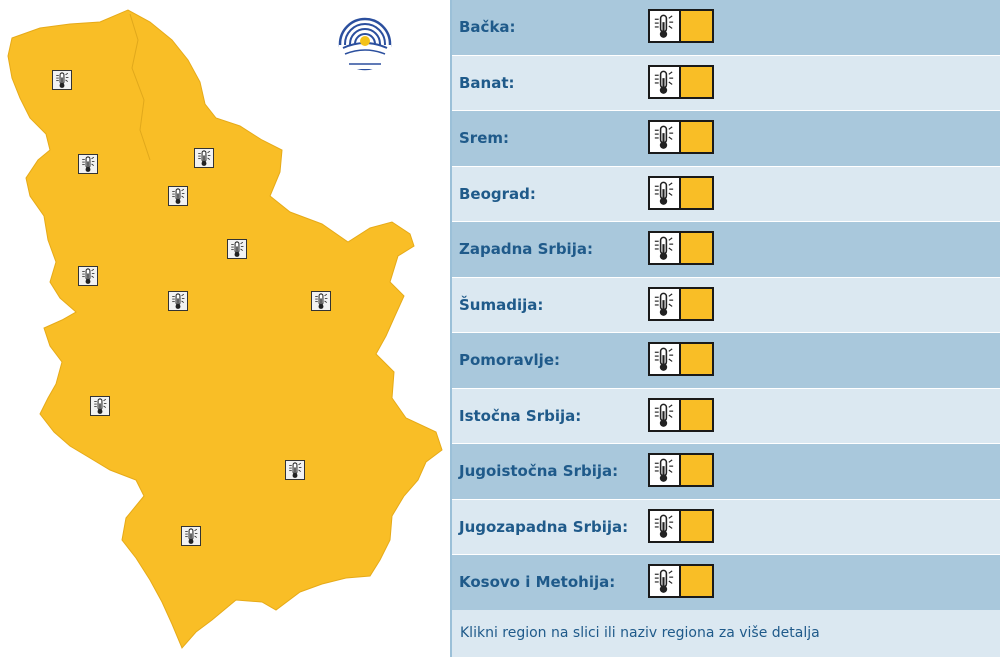 The height and width of the screenshot is (657, 1000). Describe the element at coordinates (140, 87) in the screenshot. I see `region-boundary-line` at that location.